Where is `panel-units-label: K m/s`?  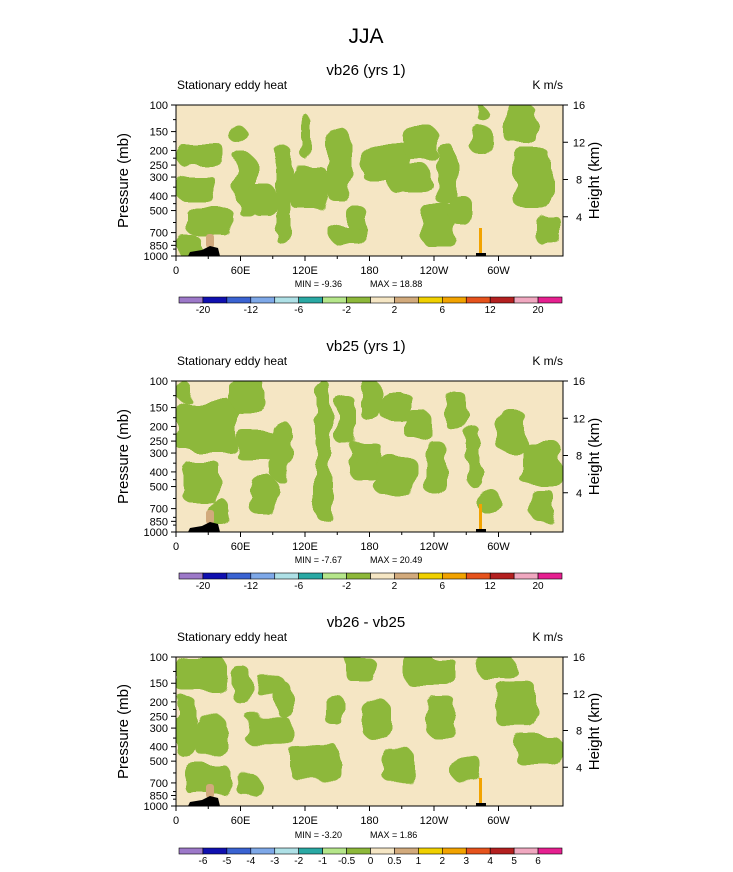
panel-units-label: K m/s is located at coordinates (547, 361).